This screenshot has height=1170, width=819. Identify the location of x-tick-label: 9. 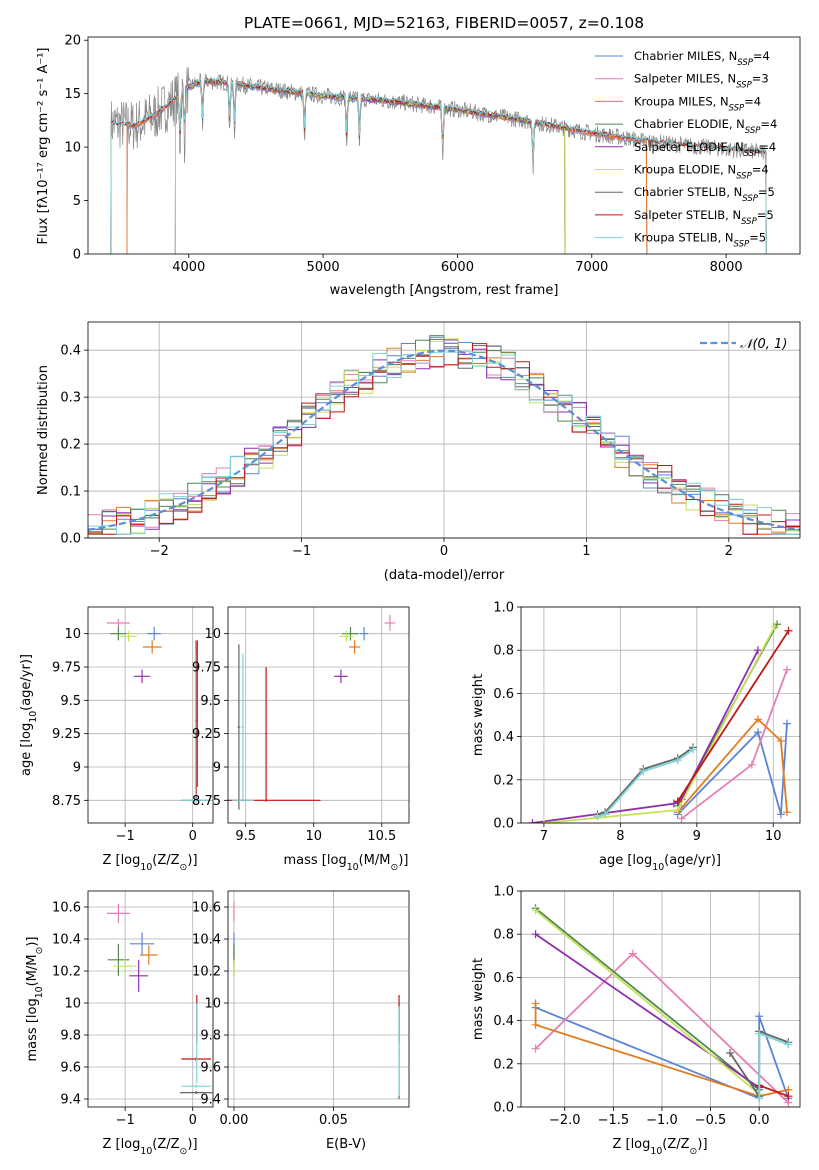
(697, 836).